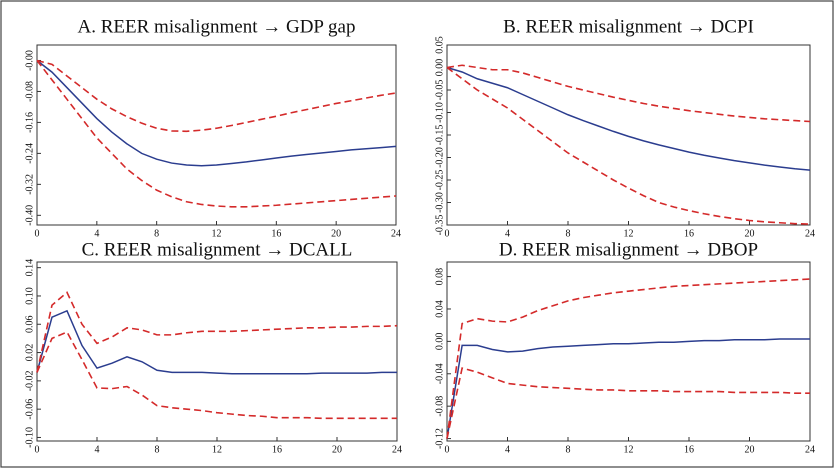 This screenshot has height=469, width=835. What do you see at coordinates (439, 202) in the screenshot?
I see `y-tick-label: -0.30` at bounding box center [439, 202].